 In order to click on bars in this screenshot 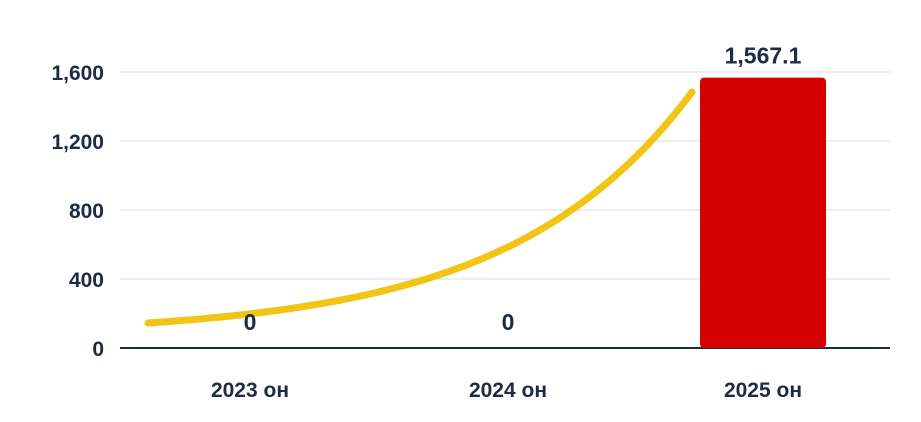, I will do `click(763, 213)`.